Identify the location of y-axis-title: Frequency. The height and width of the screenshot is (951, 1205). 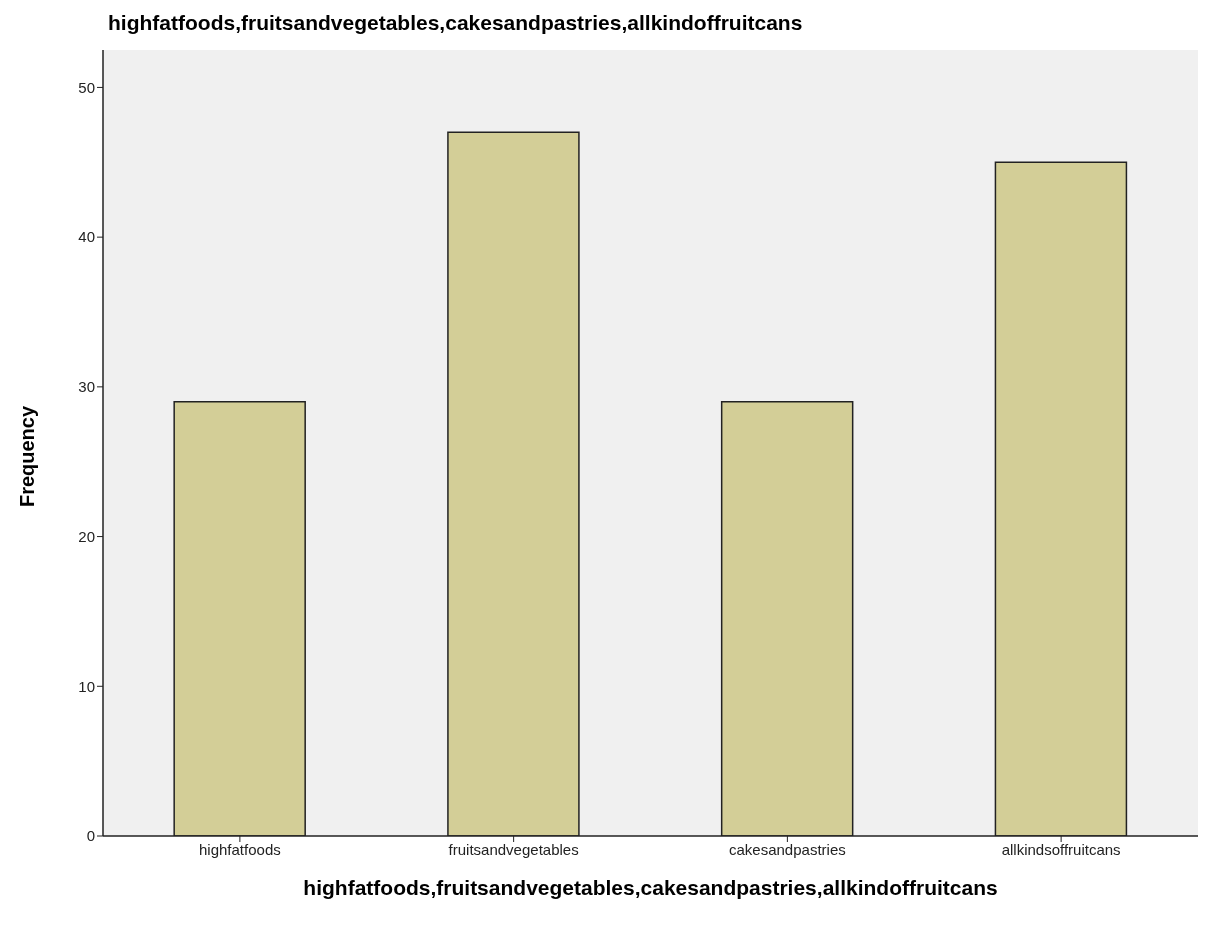
(28, 456).